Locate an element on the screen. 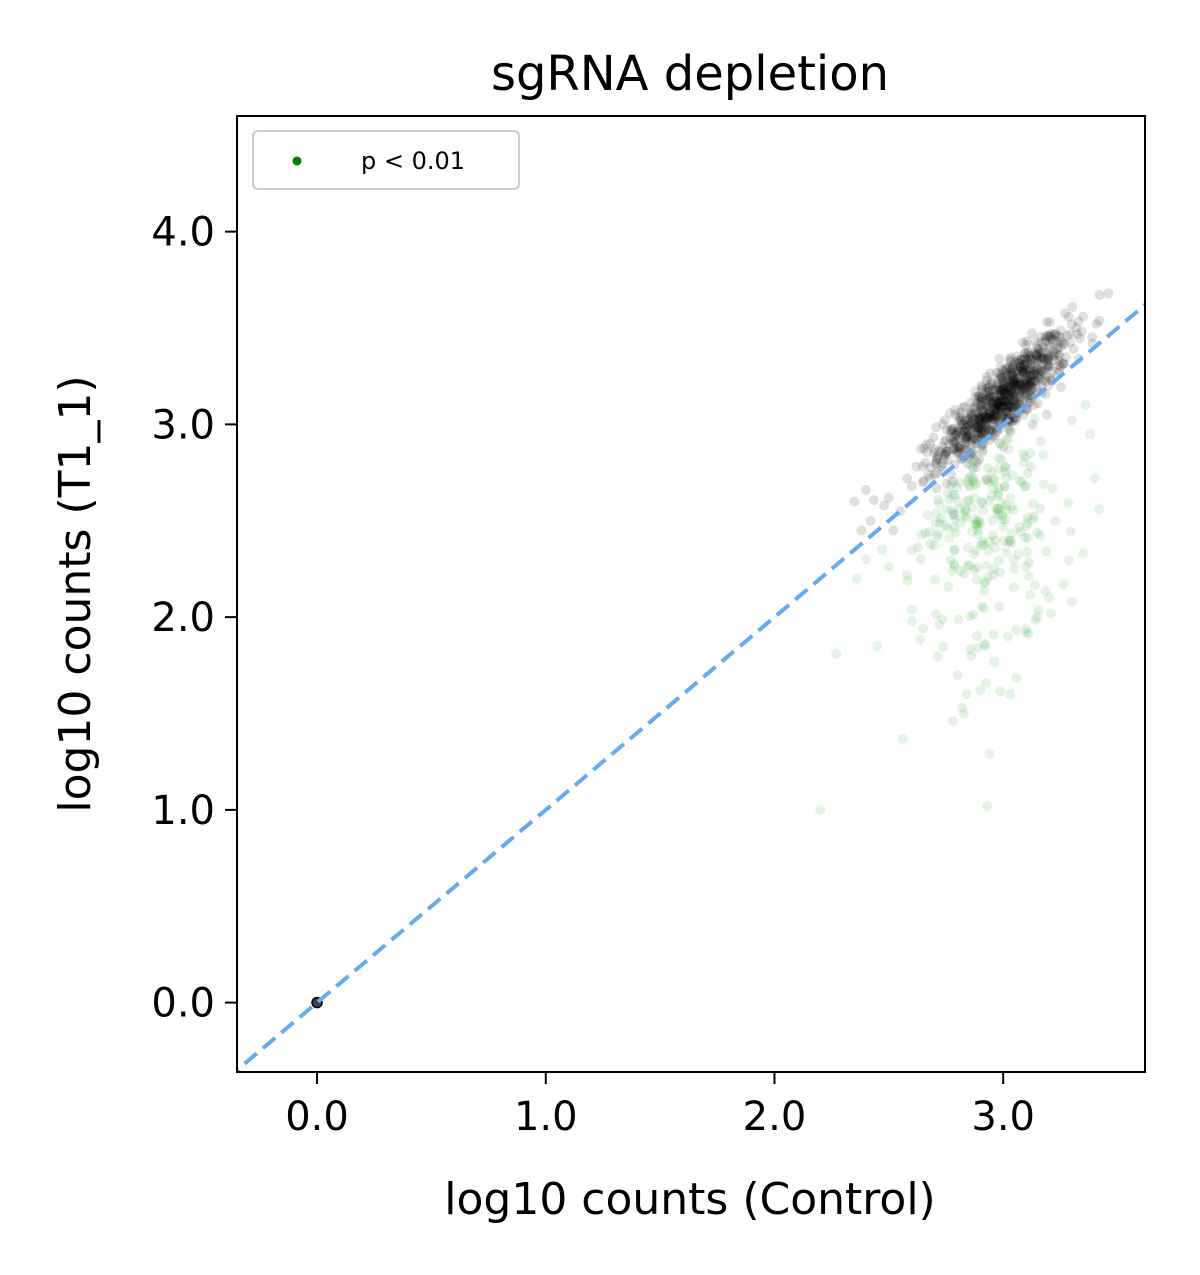 The image size is (1200, 1275). x-axis-ticks: 0.0 1.0 2.0 3.0 is located at coordinates (660, 1106).